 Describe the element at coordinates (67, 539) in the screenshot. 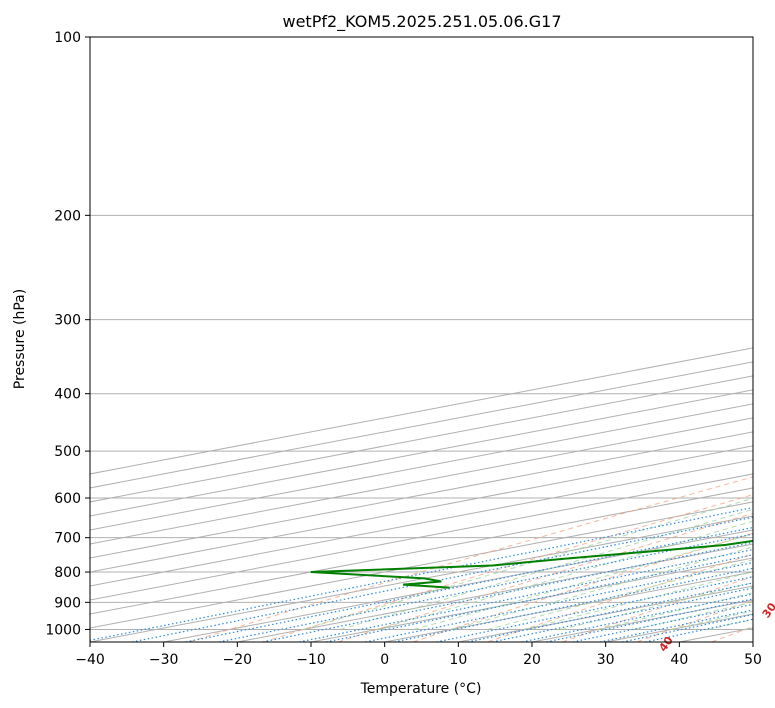

I see `y-tick-label: 700` at that location.